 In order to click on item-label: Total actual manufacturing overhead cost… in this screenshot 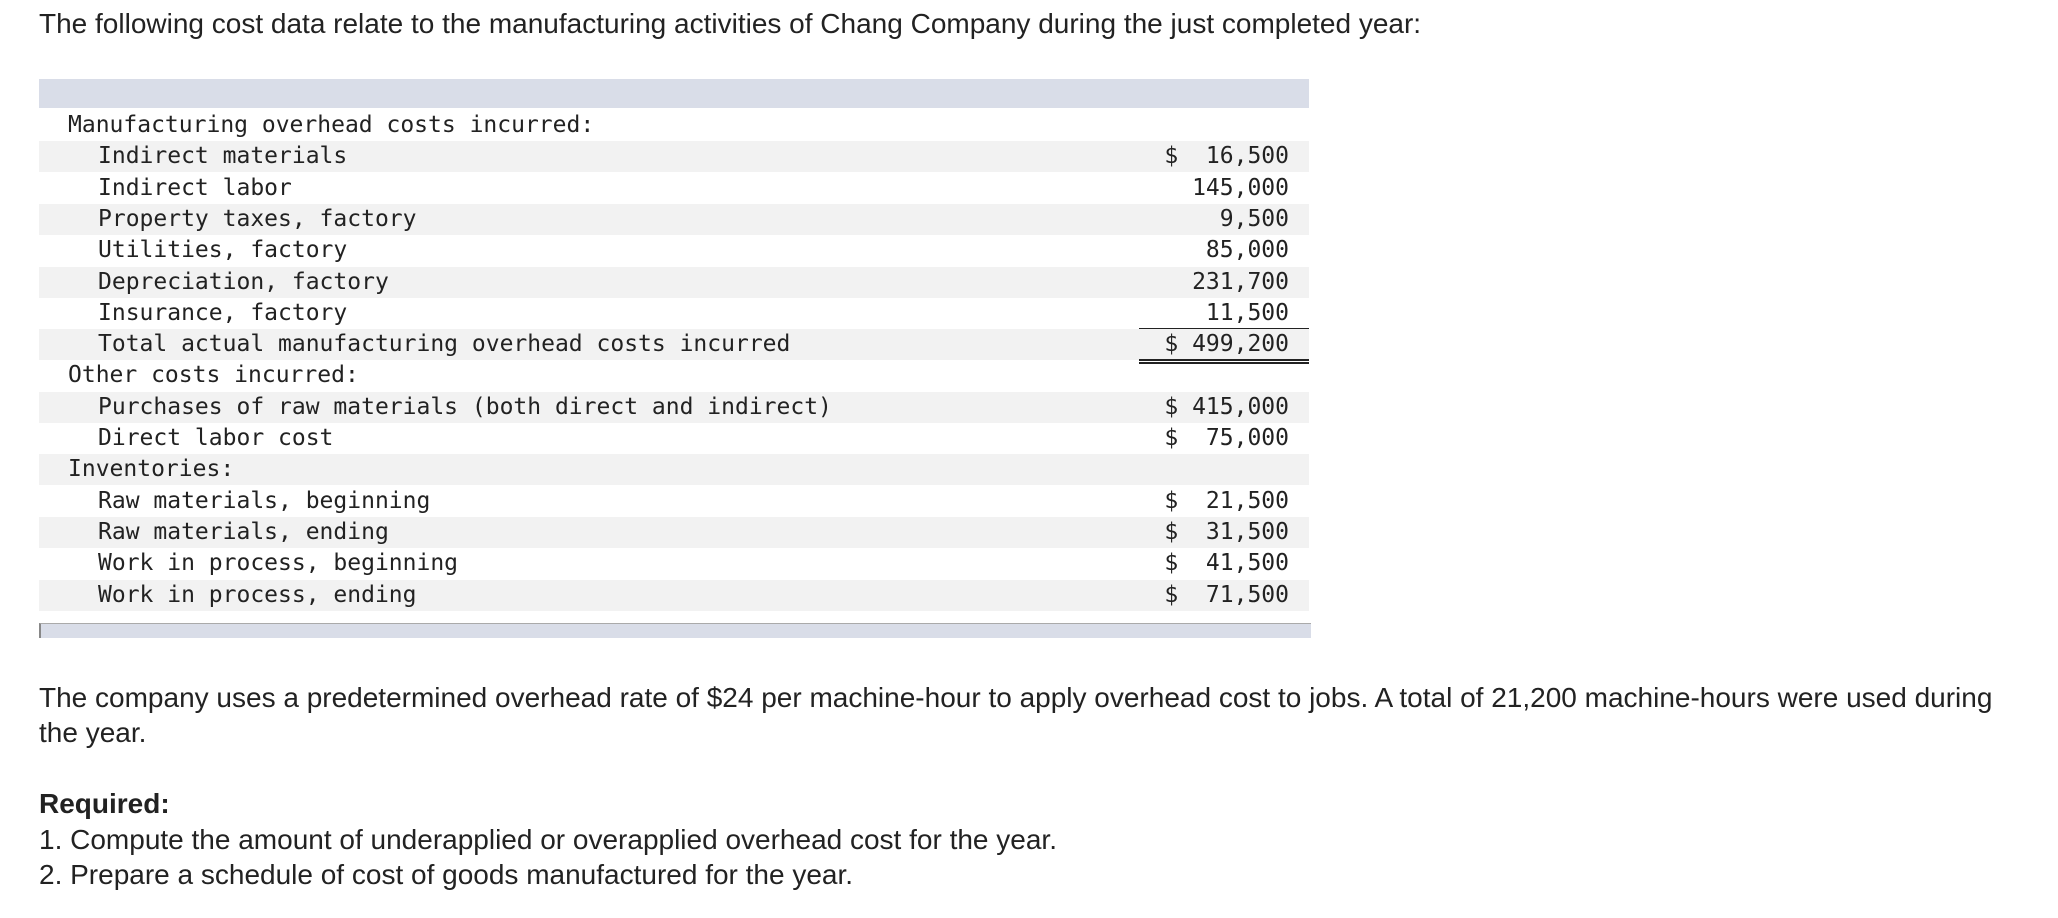, I will do `click(444, 344)`.